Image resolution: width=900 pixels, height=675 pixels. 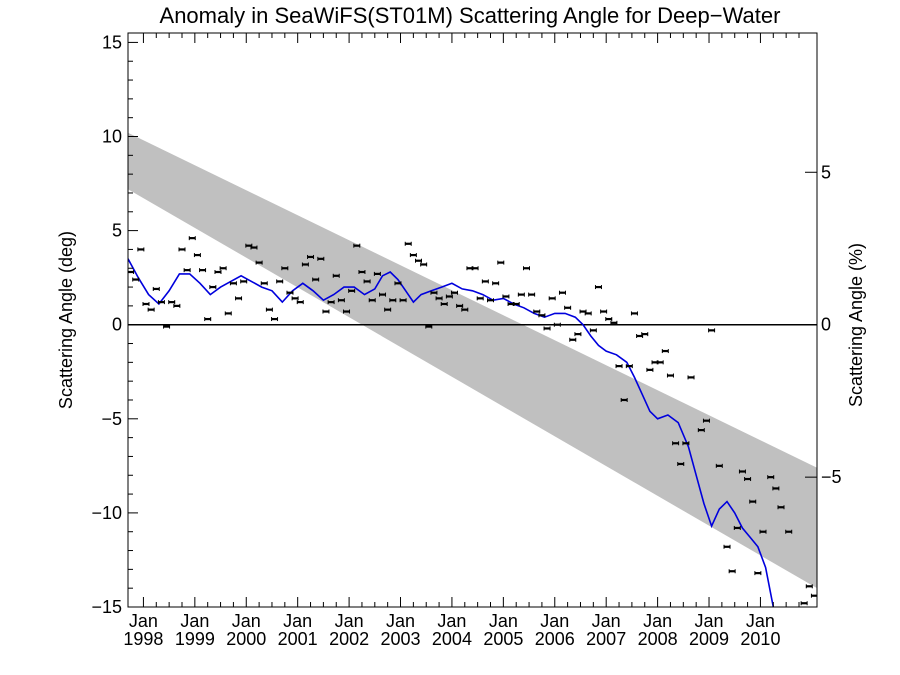 What do you see at coordinates (400, 639) in the screenshot?
I see `x-tick-label-year: 2003` at bounding box center [400, 639].